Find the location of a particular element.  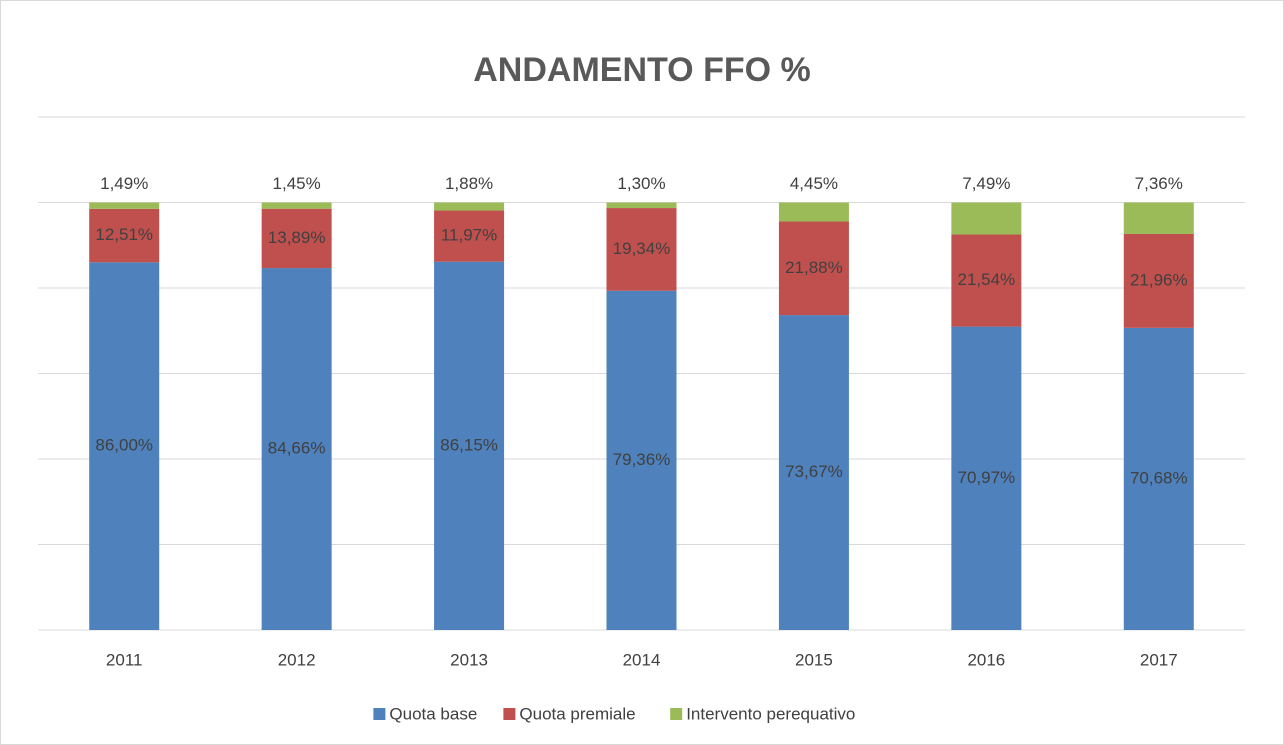

x-tick-label: 2013 is located at coordinates (469, 659).